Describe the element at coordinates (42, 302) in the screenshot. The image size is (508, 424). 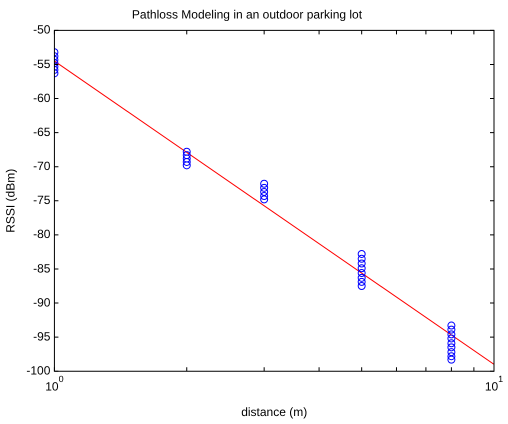
I see `y-tick-label: -90` at that location.